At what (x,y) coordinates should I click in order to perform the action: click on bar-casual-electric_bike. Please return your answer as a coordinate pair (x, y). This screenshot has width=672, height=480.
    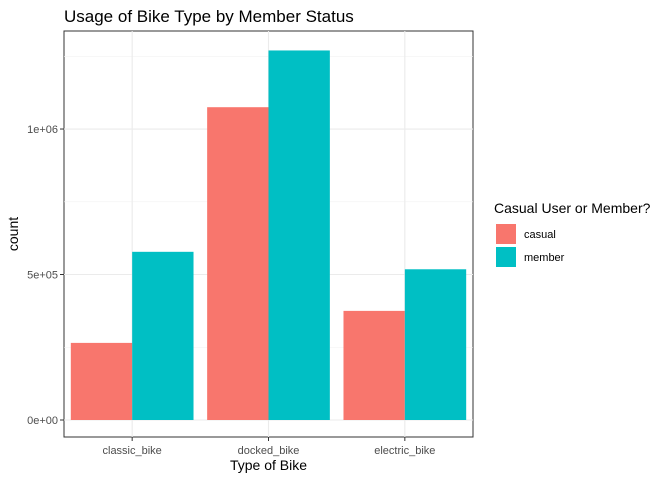
    Looking at the image, I should click on (374, 365).